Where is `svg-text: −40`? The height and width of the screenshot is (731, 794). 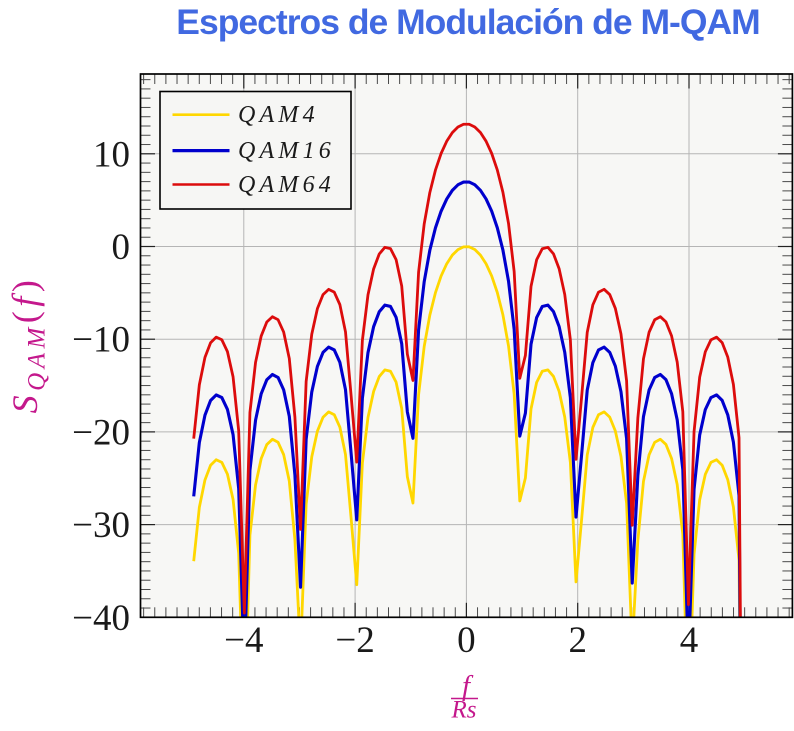
svg-text: −40 is located at coordinates (101, 618).